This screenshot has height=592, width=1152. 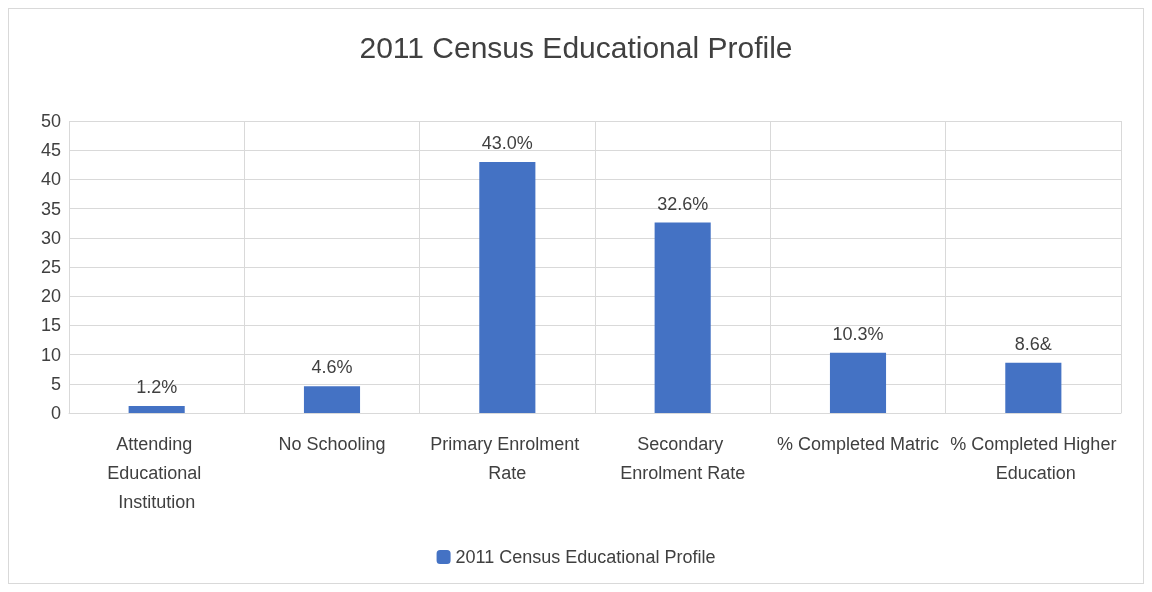 I want to click on y-tick-label: 35, so click(x=50, y=208).